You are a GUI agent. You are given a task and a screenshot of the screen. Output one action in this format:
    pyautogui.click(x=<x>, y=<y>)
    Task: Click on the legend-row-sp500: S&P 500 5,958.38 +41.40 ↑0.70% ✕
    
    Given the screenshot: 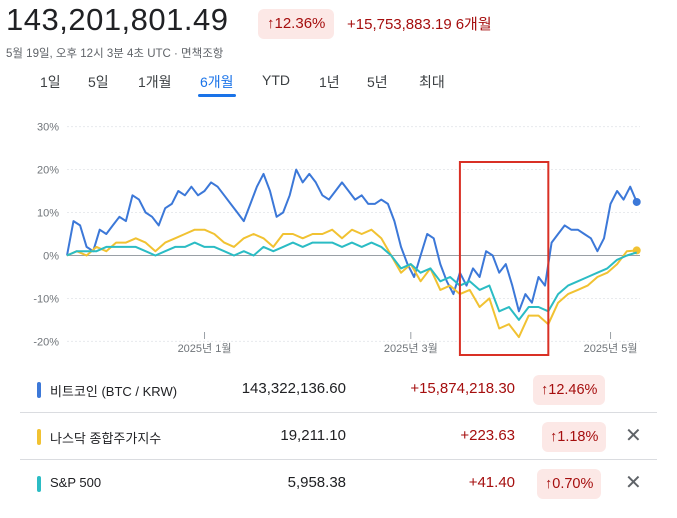 What is the action you would take?
    pyautogui.click(x=338, y=484)
    